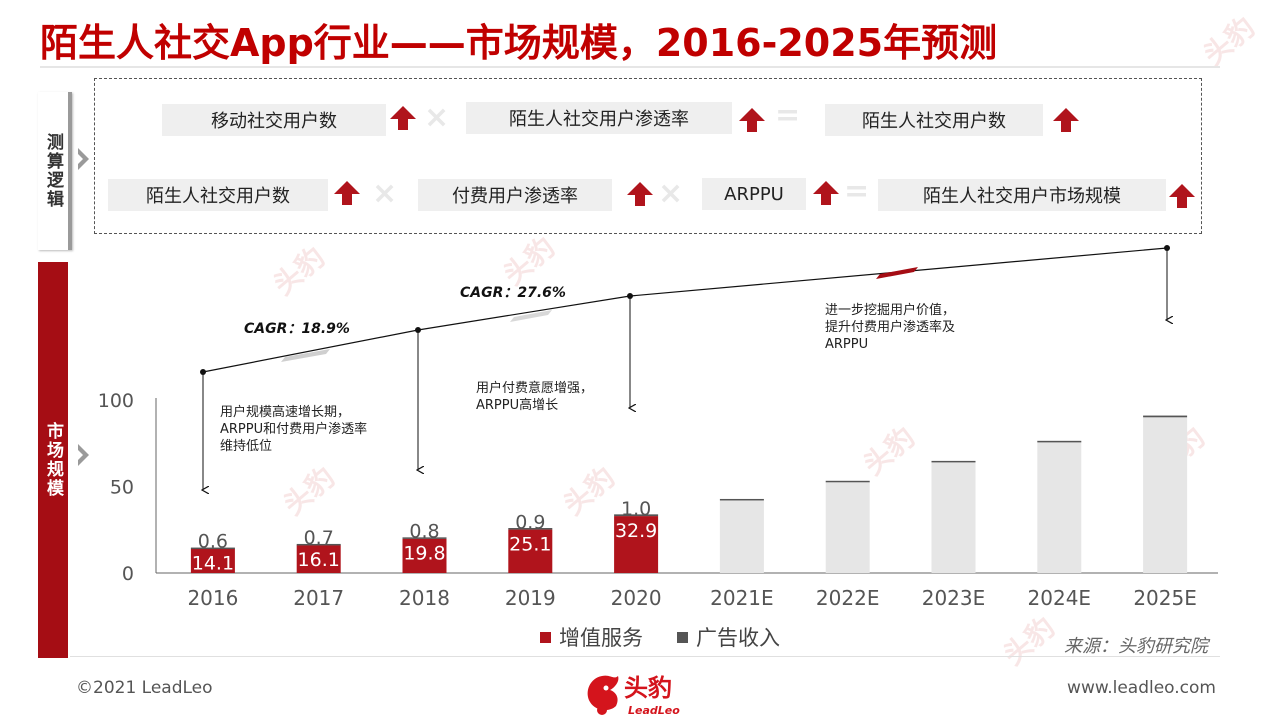 The height and width of the screenshot is (720, 1280). I want to click on x-tick-label: 2023E, so click(954, 598).